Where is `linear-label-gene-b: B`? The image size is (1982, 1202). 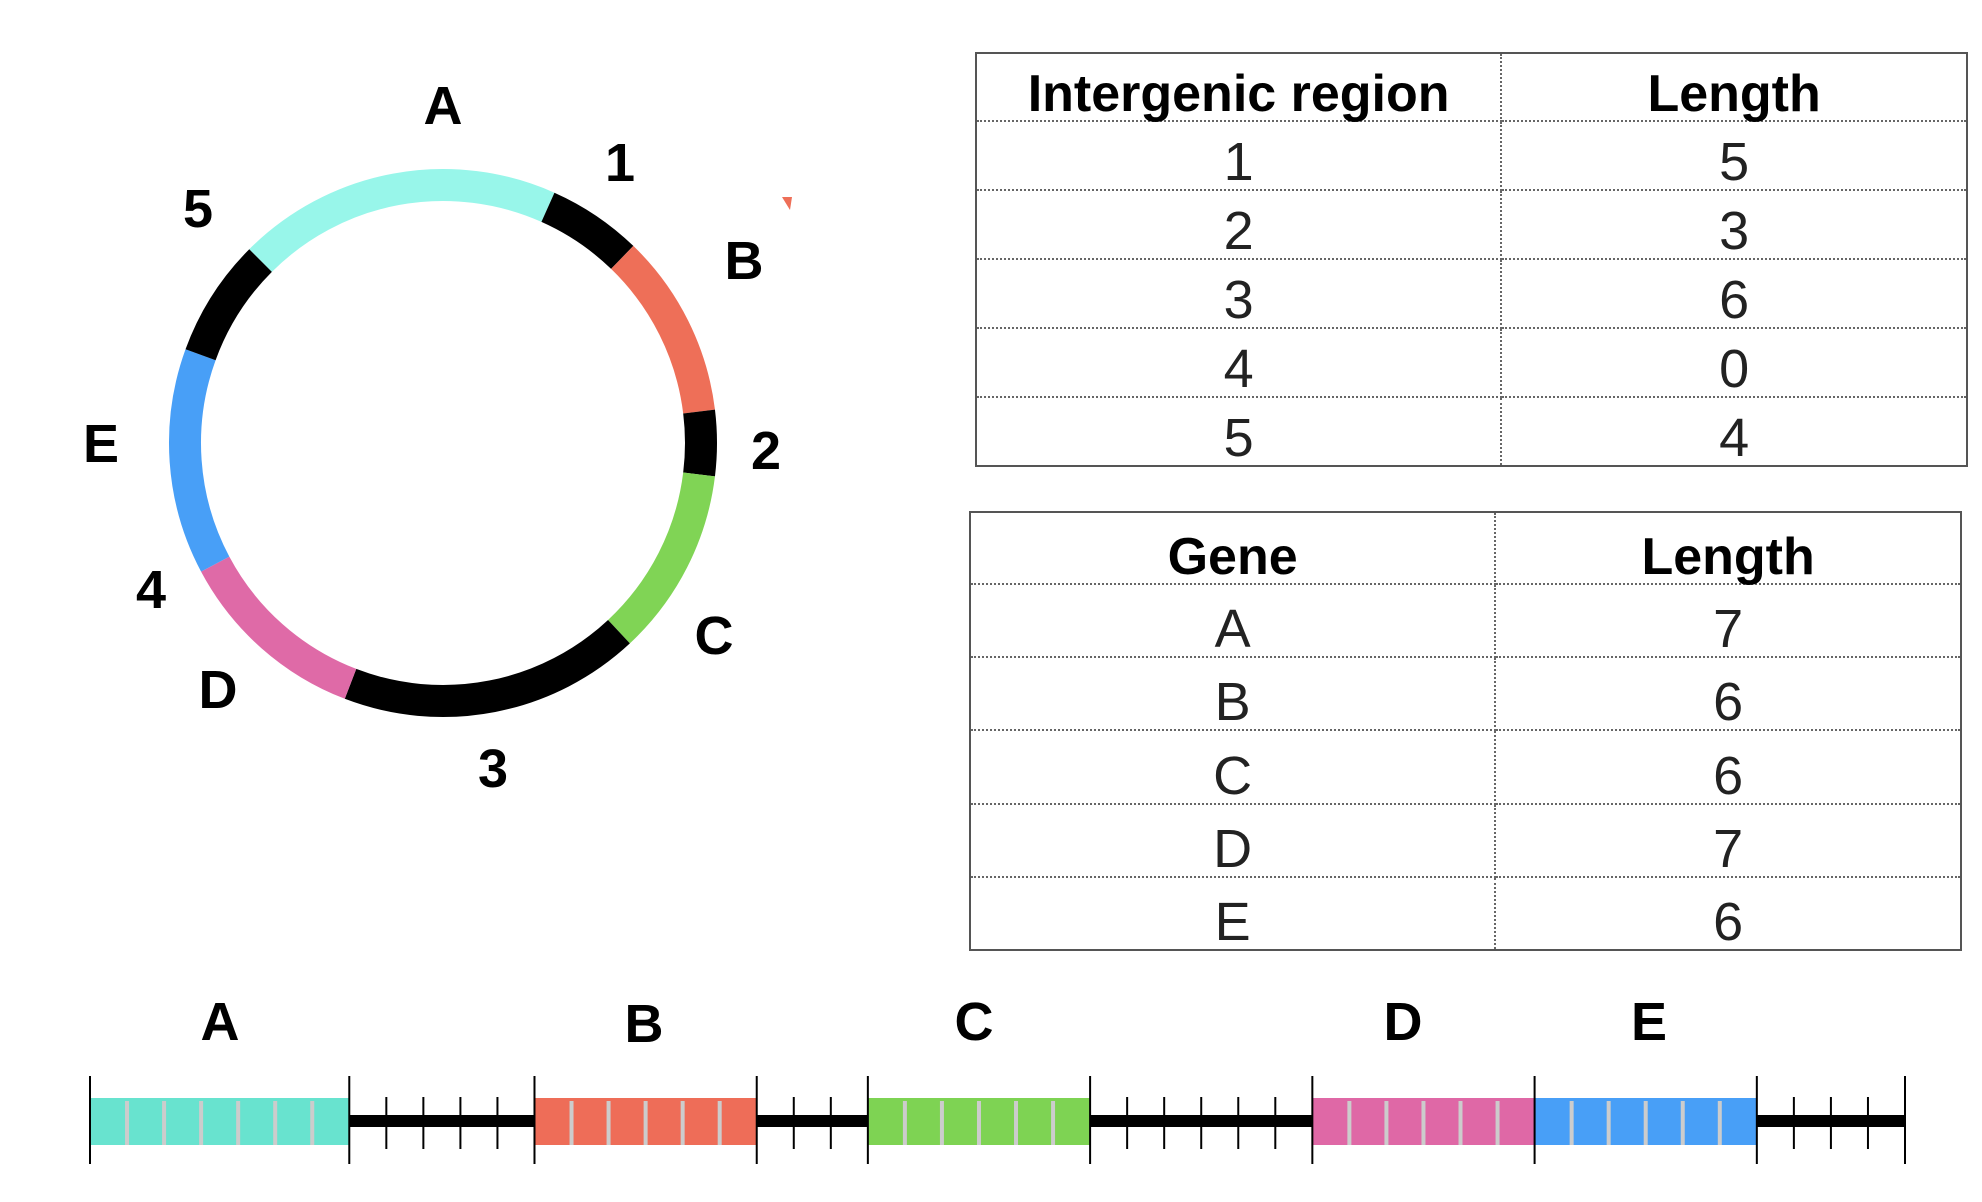 linear-label-gene-b: B is located at coordinates (644, 1024).